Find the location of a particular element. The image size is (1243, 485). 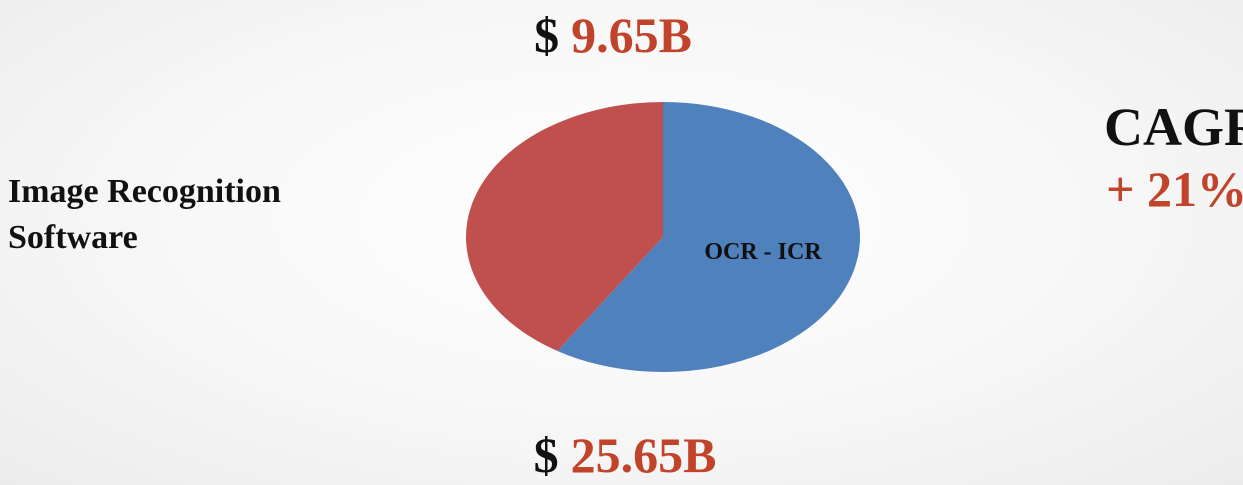

bottom-value: 25.65B is located at coordinates (644, 455).